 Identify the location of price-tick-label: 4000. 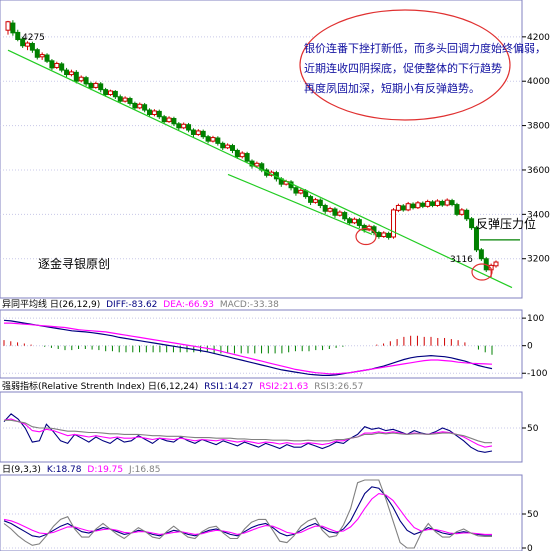
(538, 82).